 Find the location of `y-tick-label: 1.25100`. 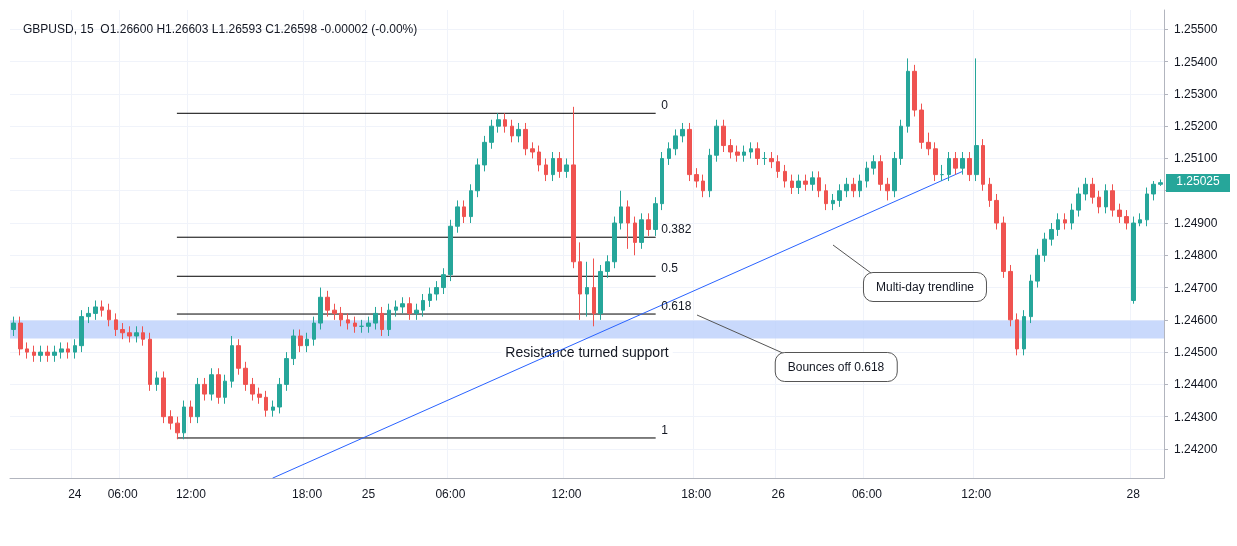

y-tick-label: 1.25100 is located at coordinates (1196, 158).